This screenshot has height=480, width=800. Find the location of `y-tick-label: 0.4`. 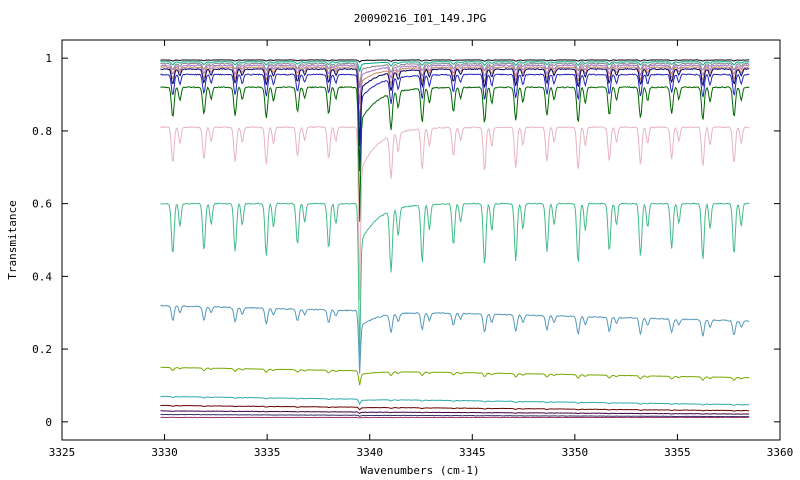

y-tick-label: 0.4 is located at coordinates (42, 276).